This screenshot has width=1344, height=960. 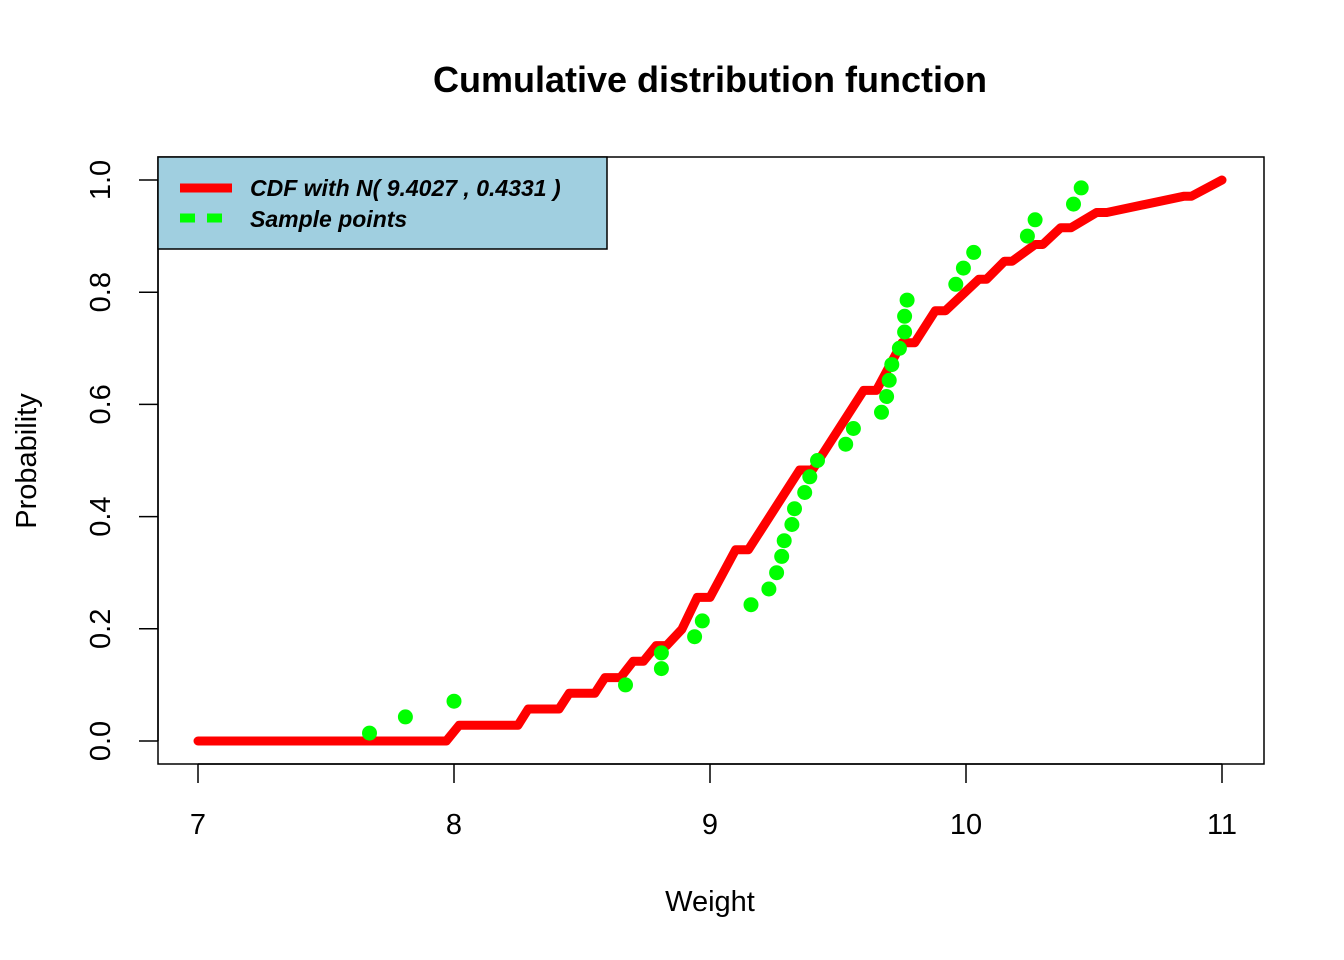 I want to click on x-tick-label: 9, so click(x=710, y=825).